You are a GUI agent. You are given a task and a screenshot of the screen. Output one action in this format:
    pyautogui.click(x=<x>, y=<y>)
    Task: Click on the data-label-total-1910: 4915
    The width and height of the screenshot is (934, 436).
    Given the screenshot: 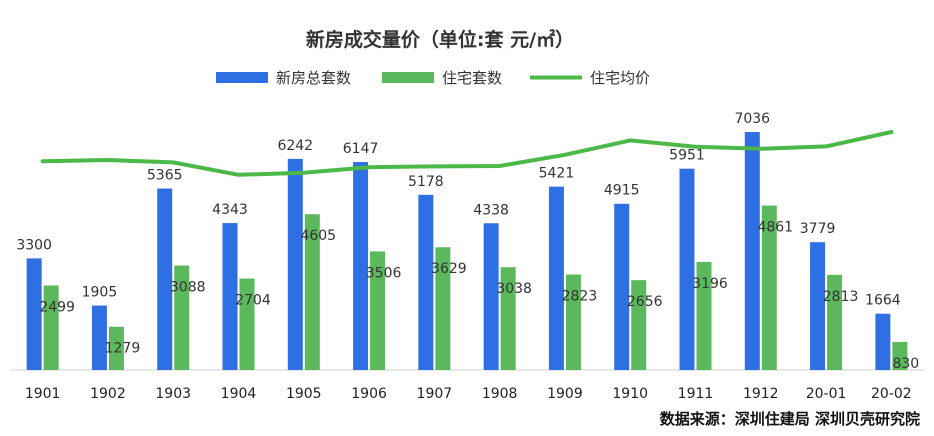 What is the action you would take?
    pyautogui.click(x=622, y=191)
    